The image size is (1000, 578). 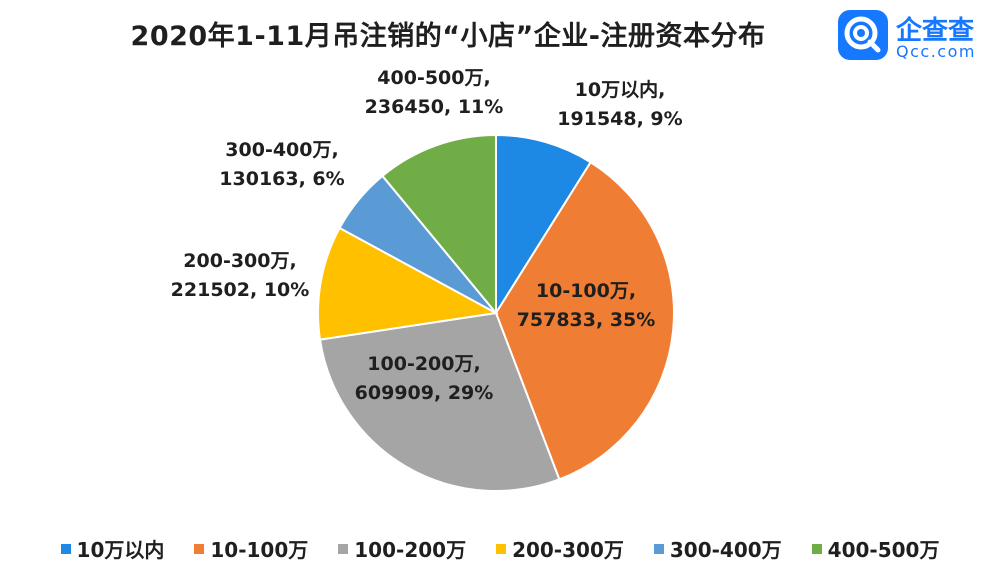 I want to click on legend-item-5: 400-500万, so click(x=875, y=548).